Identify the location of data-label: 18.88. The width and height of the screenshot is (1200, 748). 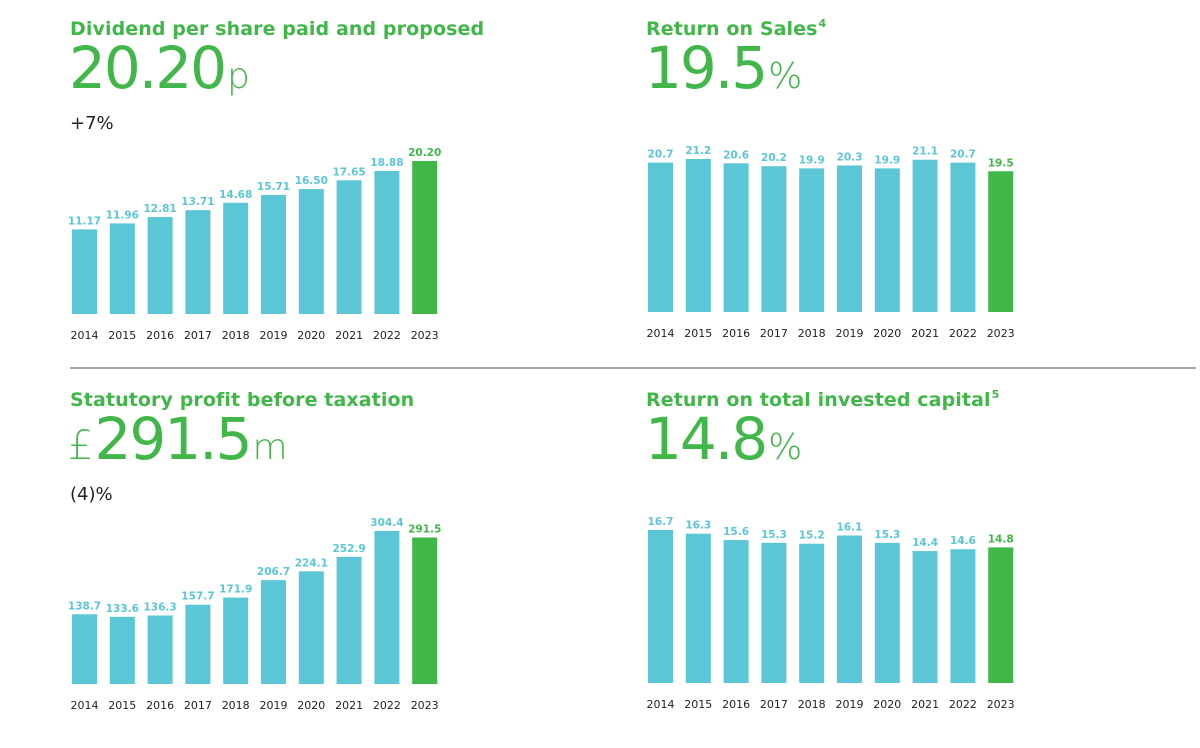
(386, 163).